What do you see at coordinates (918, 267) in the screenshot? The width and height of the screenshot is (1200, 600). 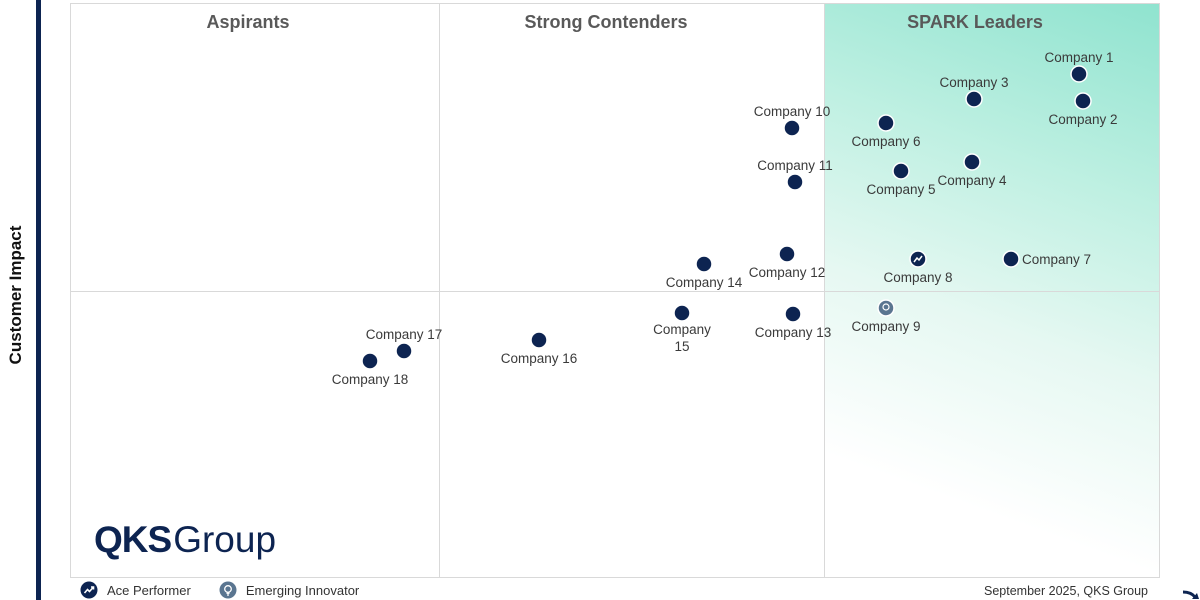 I see `company-point: Company 8` at bounding box center [918, 267].